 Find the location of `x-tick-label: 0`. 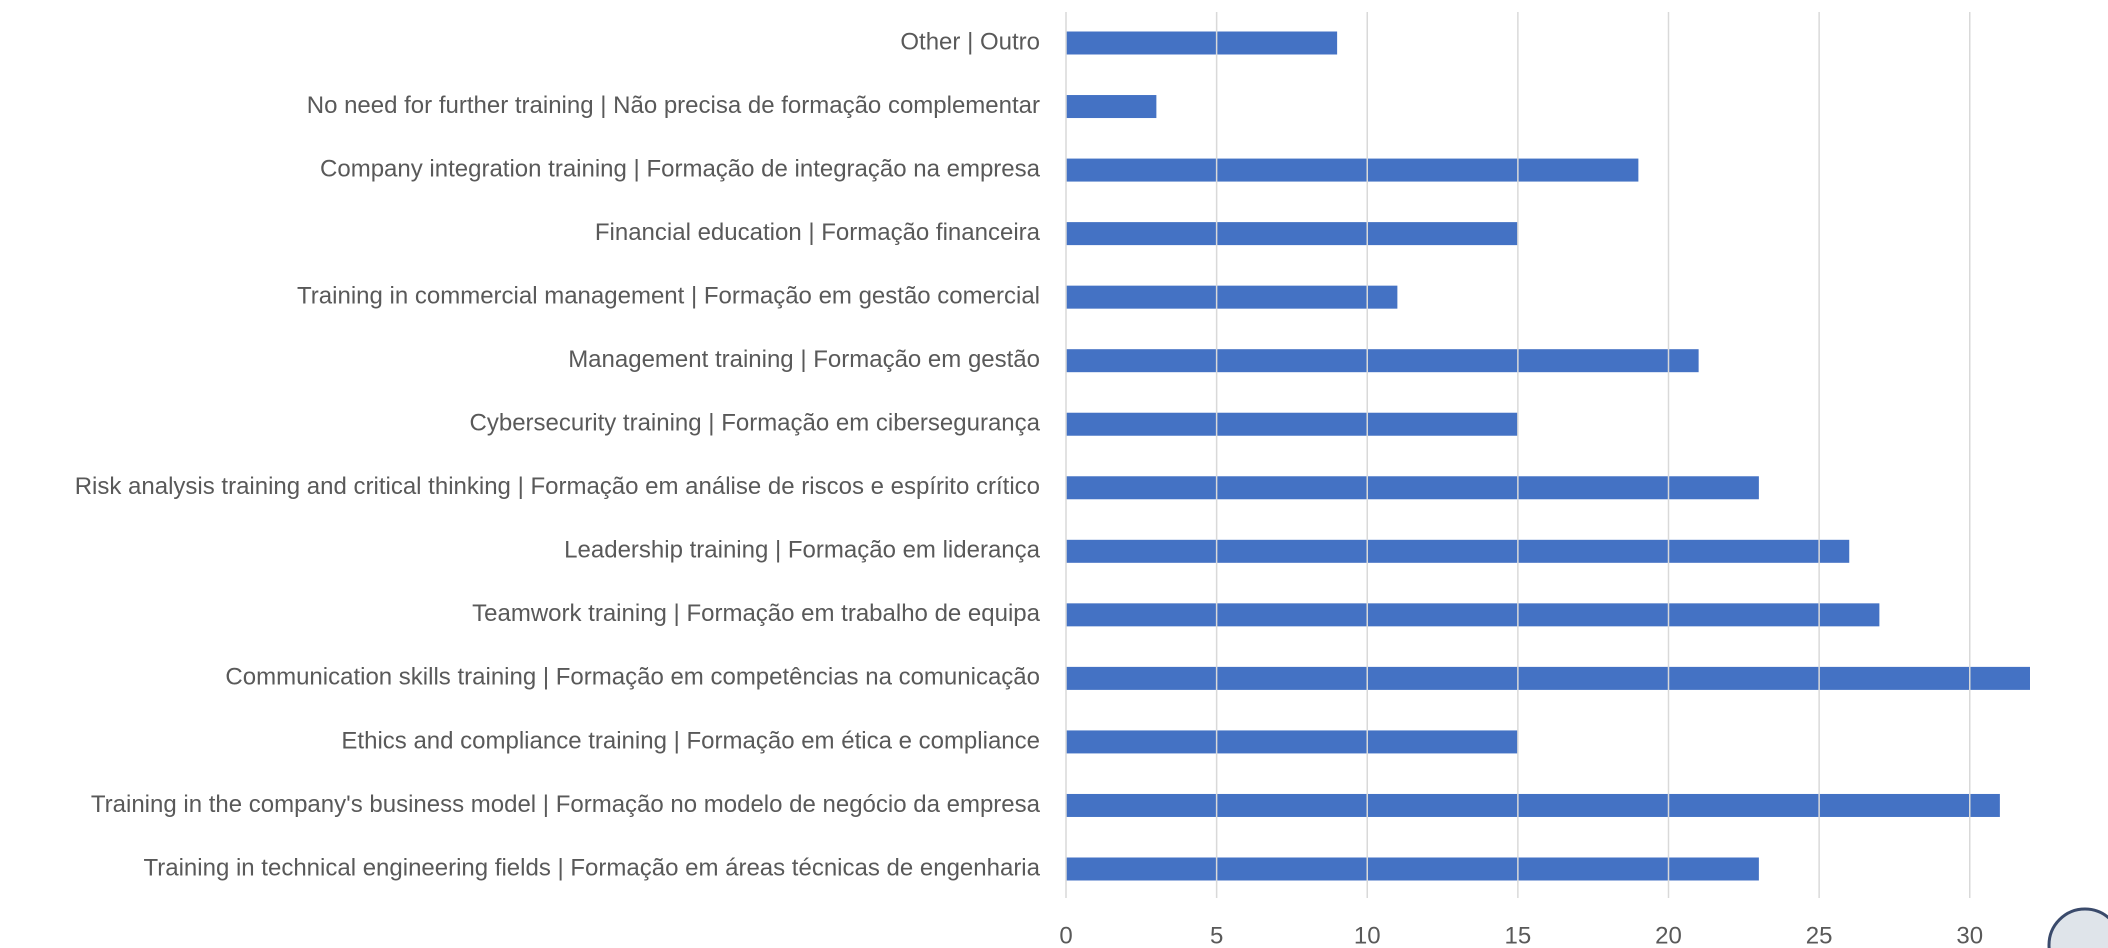

x-tick-label: 0 is located at coordinates (1065, 935).